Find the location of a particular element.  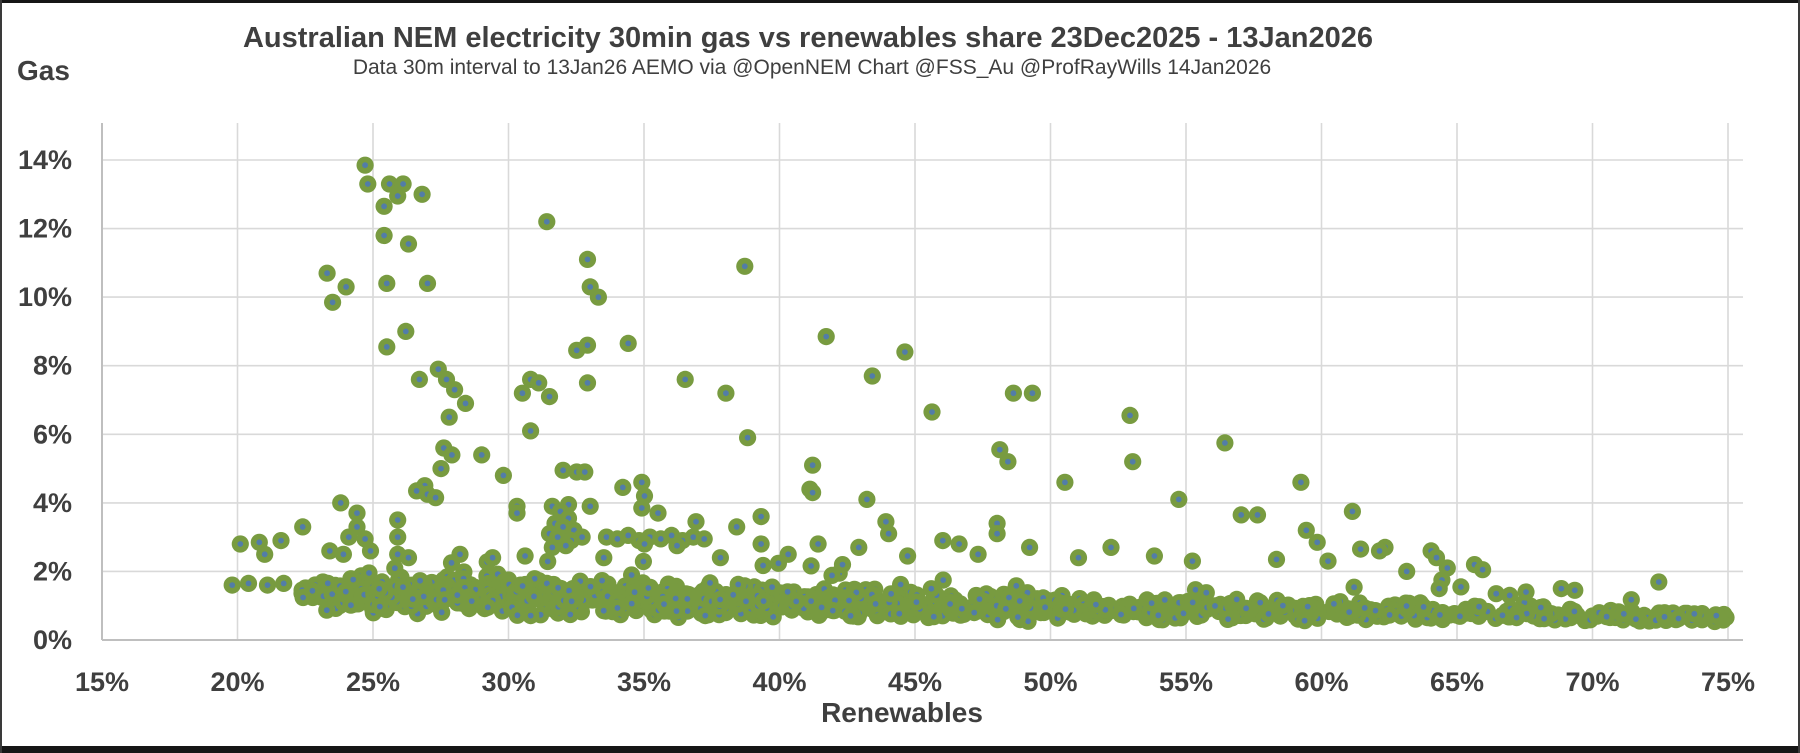

y-tick-0: 0% is located at coordinates (52, 640).